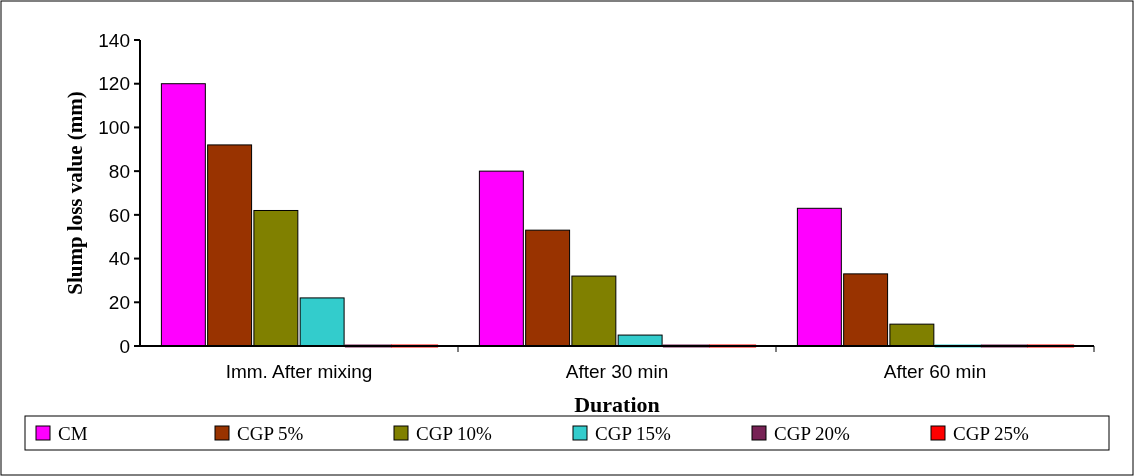 The width and height of the screenshot is (1134, 476). Describe the element at coordinates (73, 433) in the screenshot. I see `legend-label: CM` at that location.